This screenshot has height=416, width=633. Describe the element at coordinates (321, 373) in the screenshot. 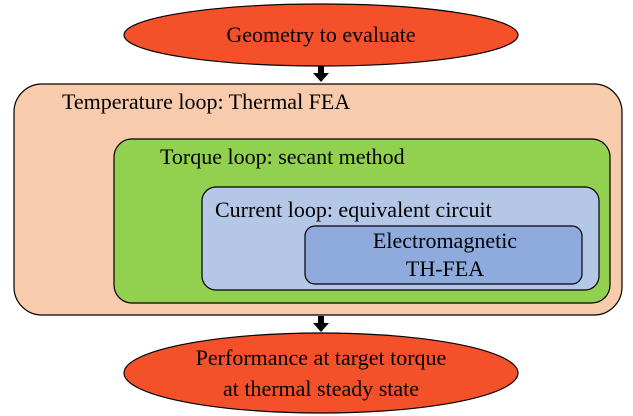

I see `end-node` at that location.